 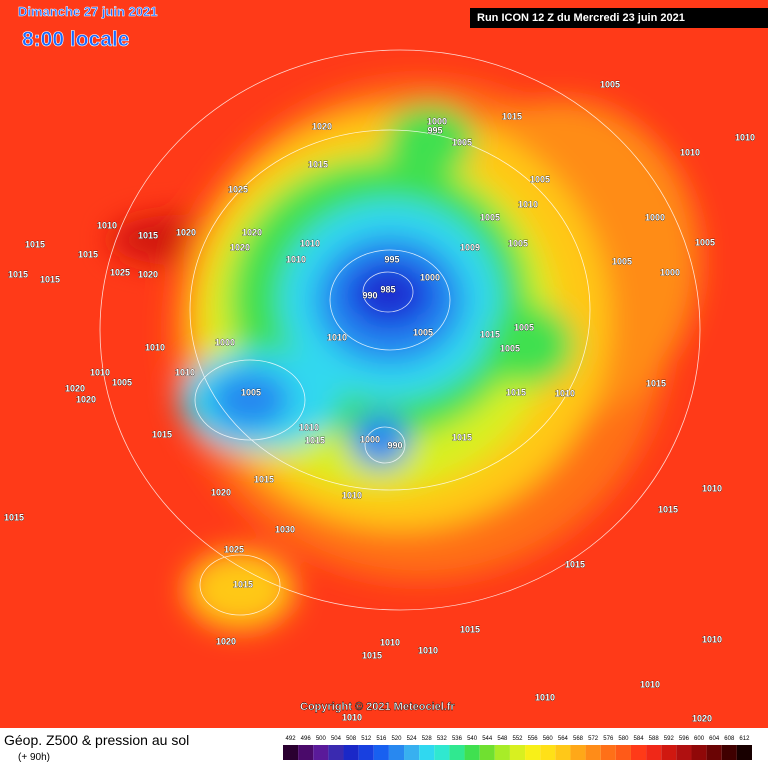 What do you see at coordinates (336, 739) in the screenshot?
I see `legend-label: 504` at bounding box center [336, 739].